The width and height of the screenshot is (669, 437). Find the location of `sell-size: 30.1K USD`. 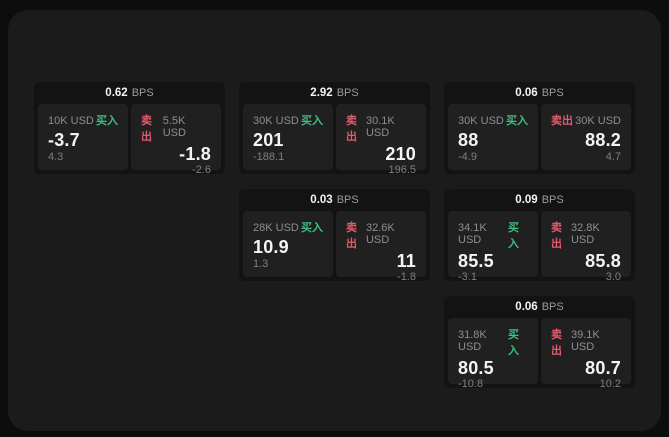

sell-size: 30.1K USD is located at coordinates (380, 127).